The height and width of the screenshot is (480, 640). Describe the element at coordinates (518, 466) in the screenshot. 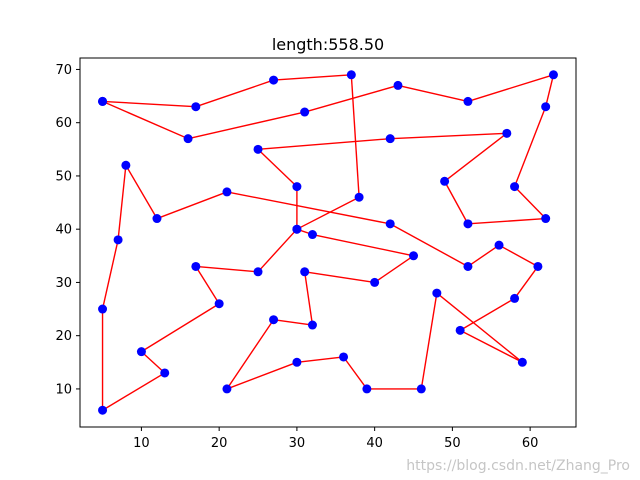

I see `watermark: https://blog.csdn.net/Zhang_Pro` at that location.